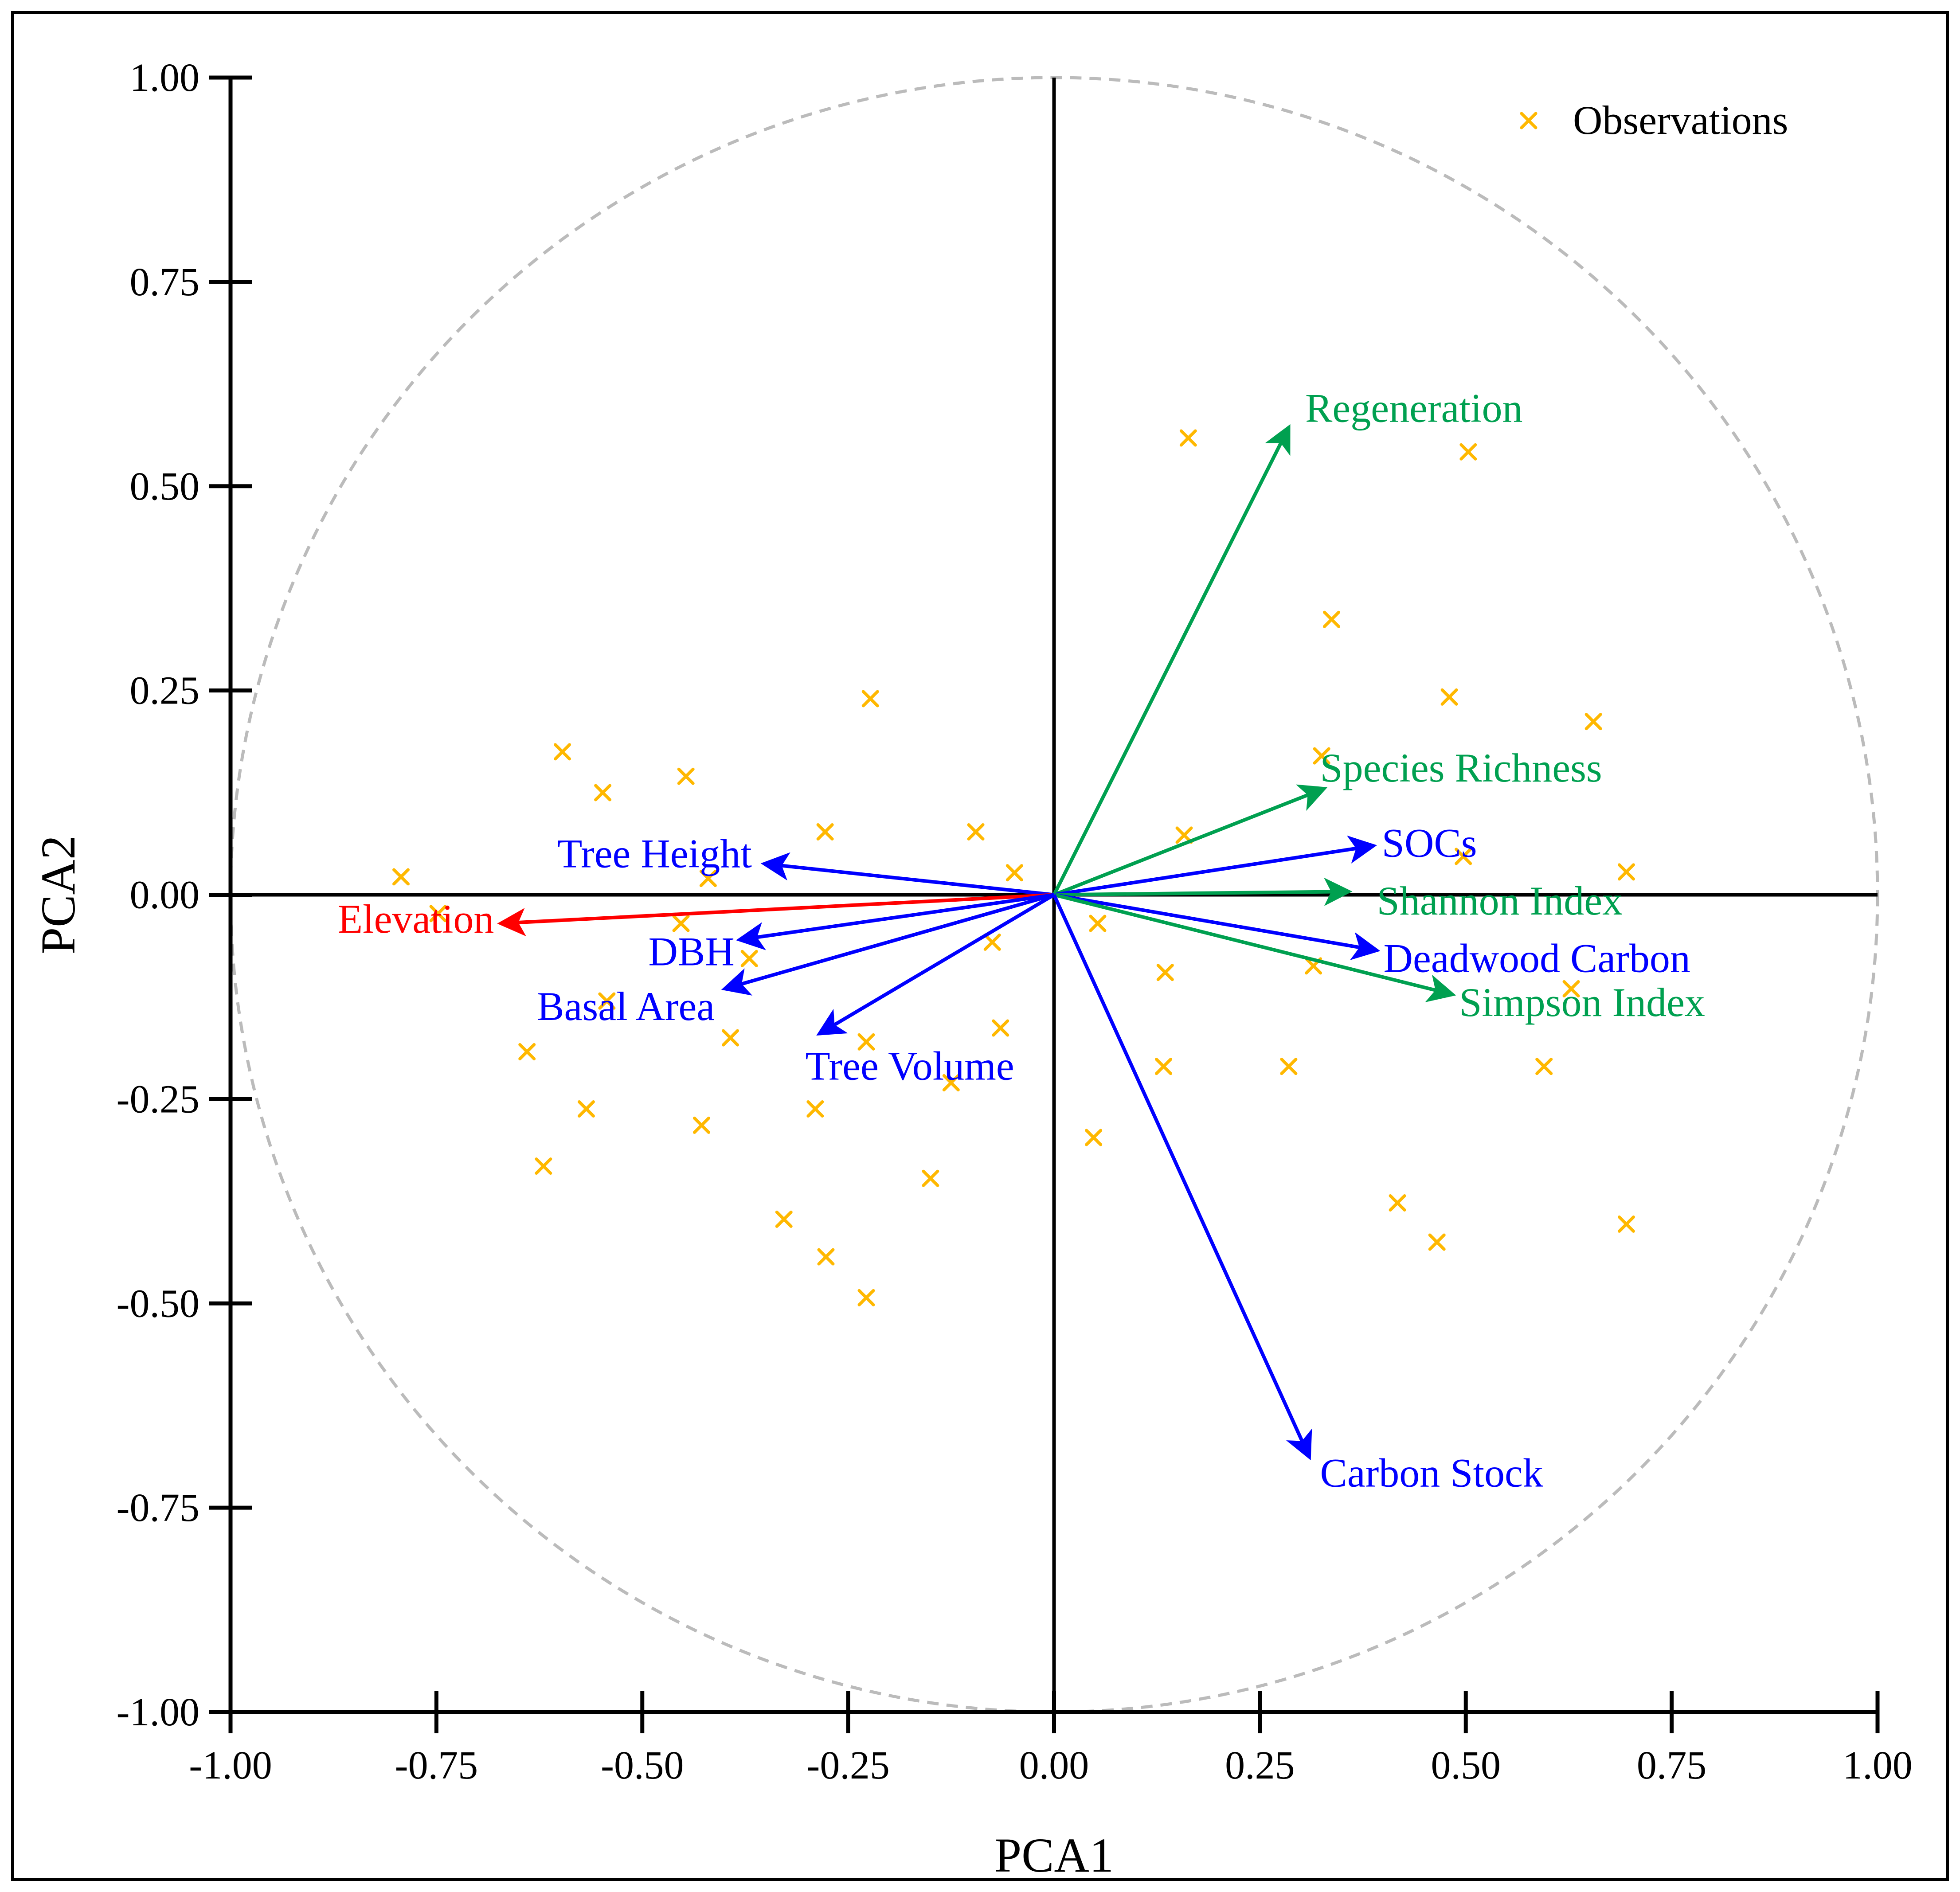 This screenshot has width=1960, height=1892. I want to click on y-tick-label: 0.50, so click(165, 486).